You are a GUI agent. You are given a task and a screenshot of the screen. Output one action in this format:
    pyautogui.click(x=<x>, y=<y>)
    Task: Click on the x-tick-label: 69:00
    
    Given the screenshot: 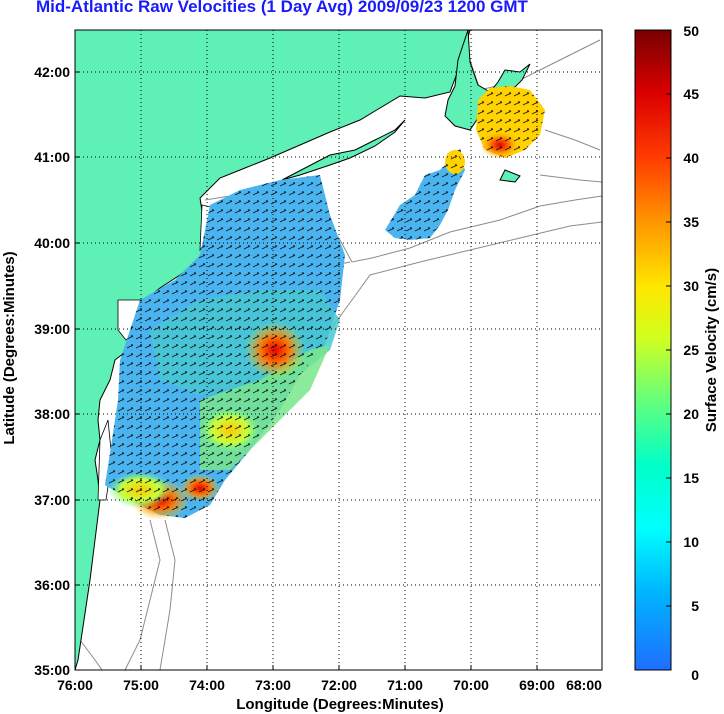 What is the action you would take?
    pyautogui.click(x=537, y=685)
    